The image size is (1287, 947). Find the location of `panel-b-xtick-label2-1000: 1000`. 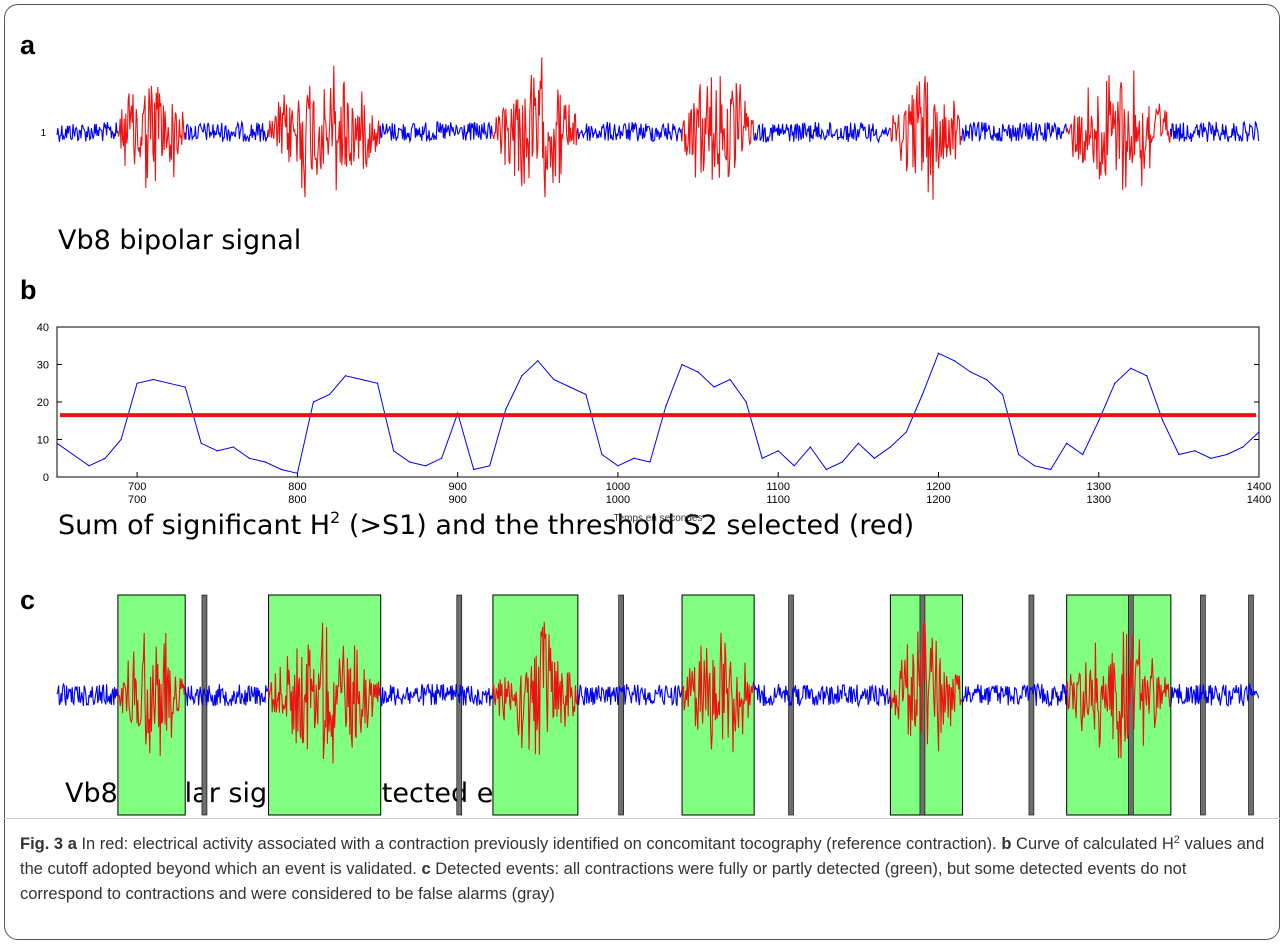

panel-b-xtick-label2-1000: 1000 is located at coordinates (618, 500).